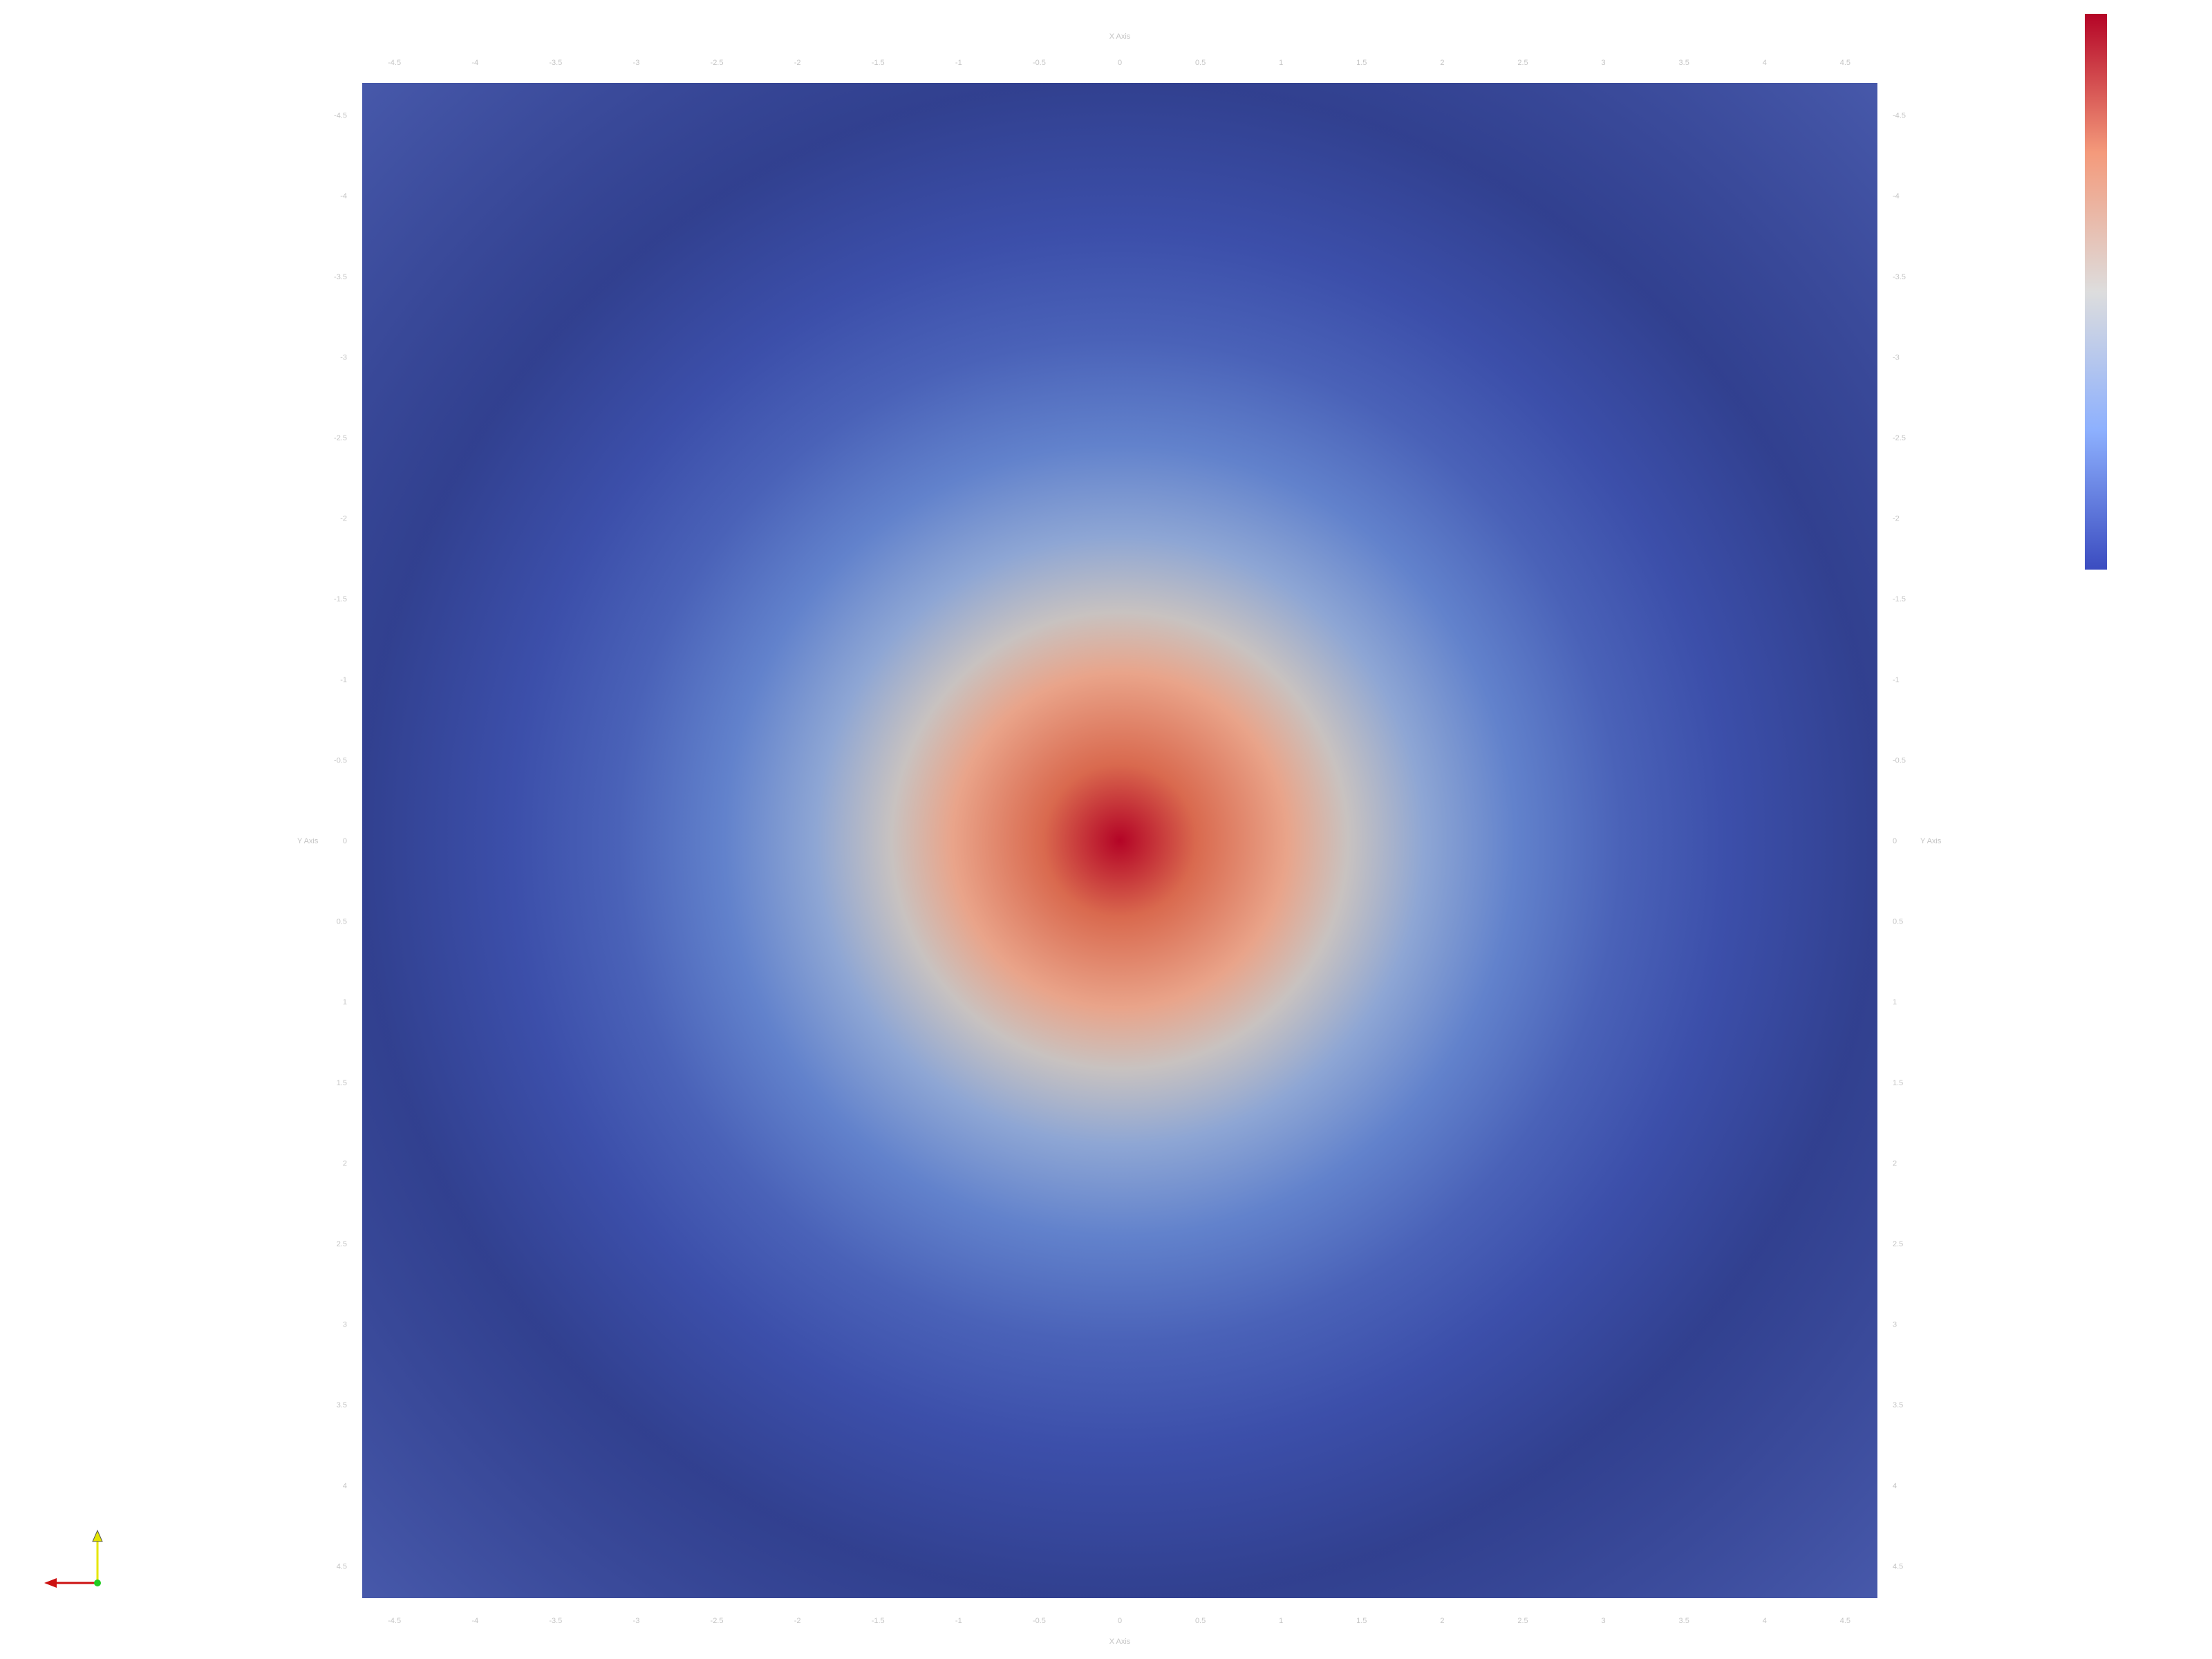  I want to click on x-tick-label-top: 2, so click(1442, 63).